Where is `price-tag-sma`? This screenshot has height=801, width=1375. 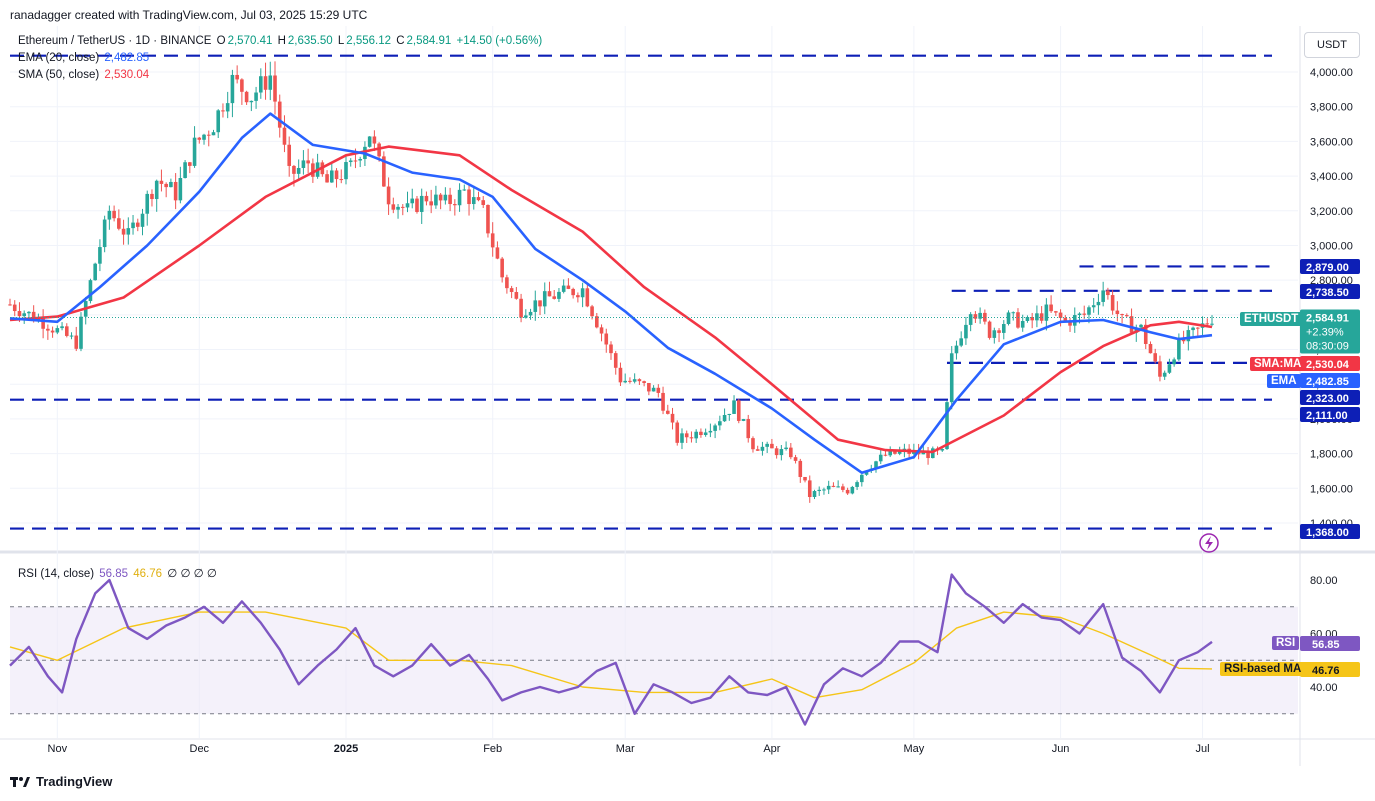 price-tag-sma is located at coordinates (1330, 363).